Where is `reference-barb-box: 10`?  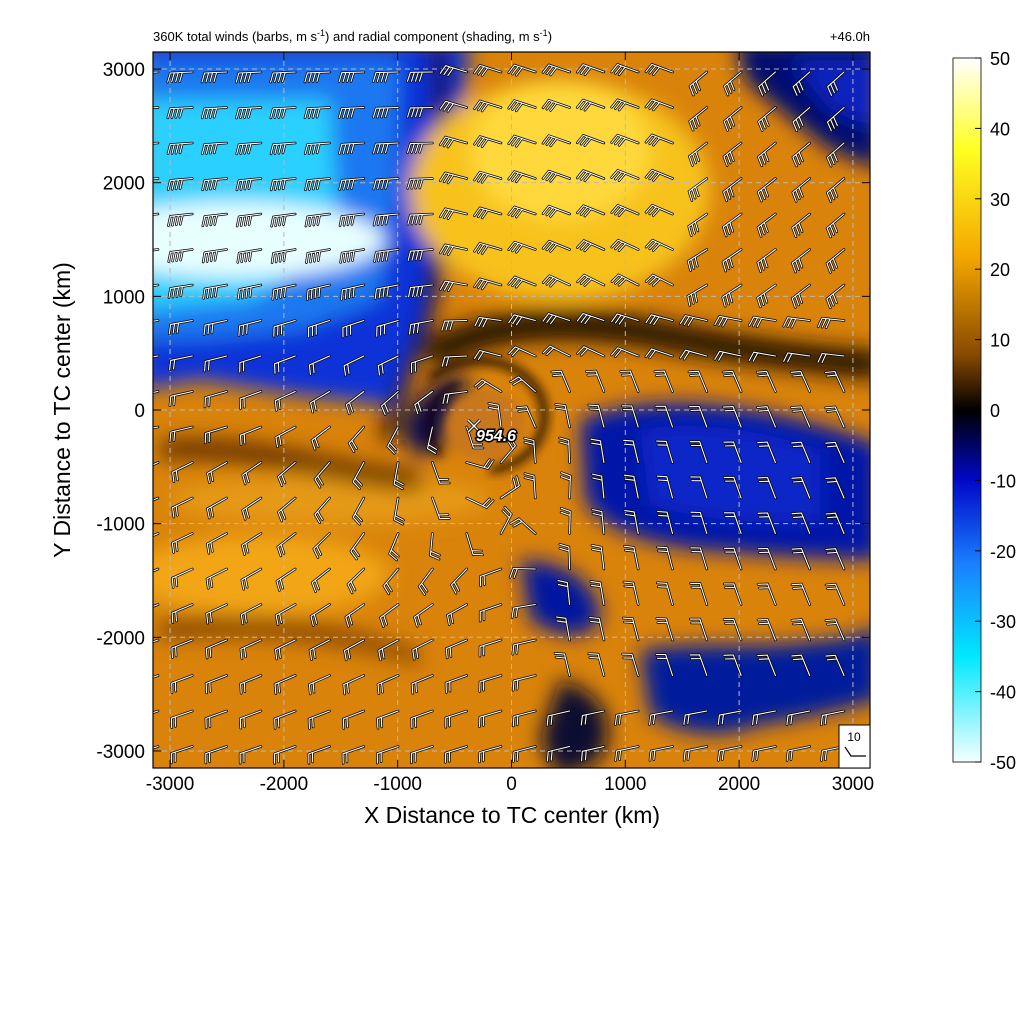
reference-barb-box: 10 is located at coordinates (854, 746).